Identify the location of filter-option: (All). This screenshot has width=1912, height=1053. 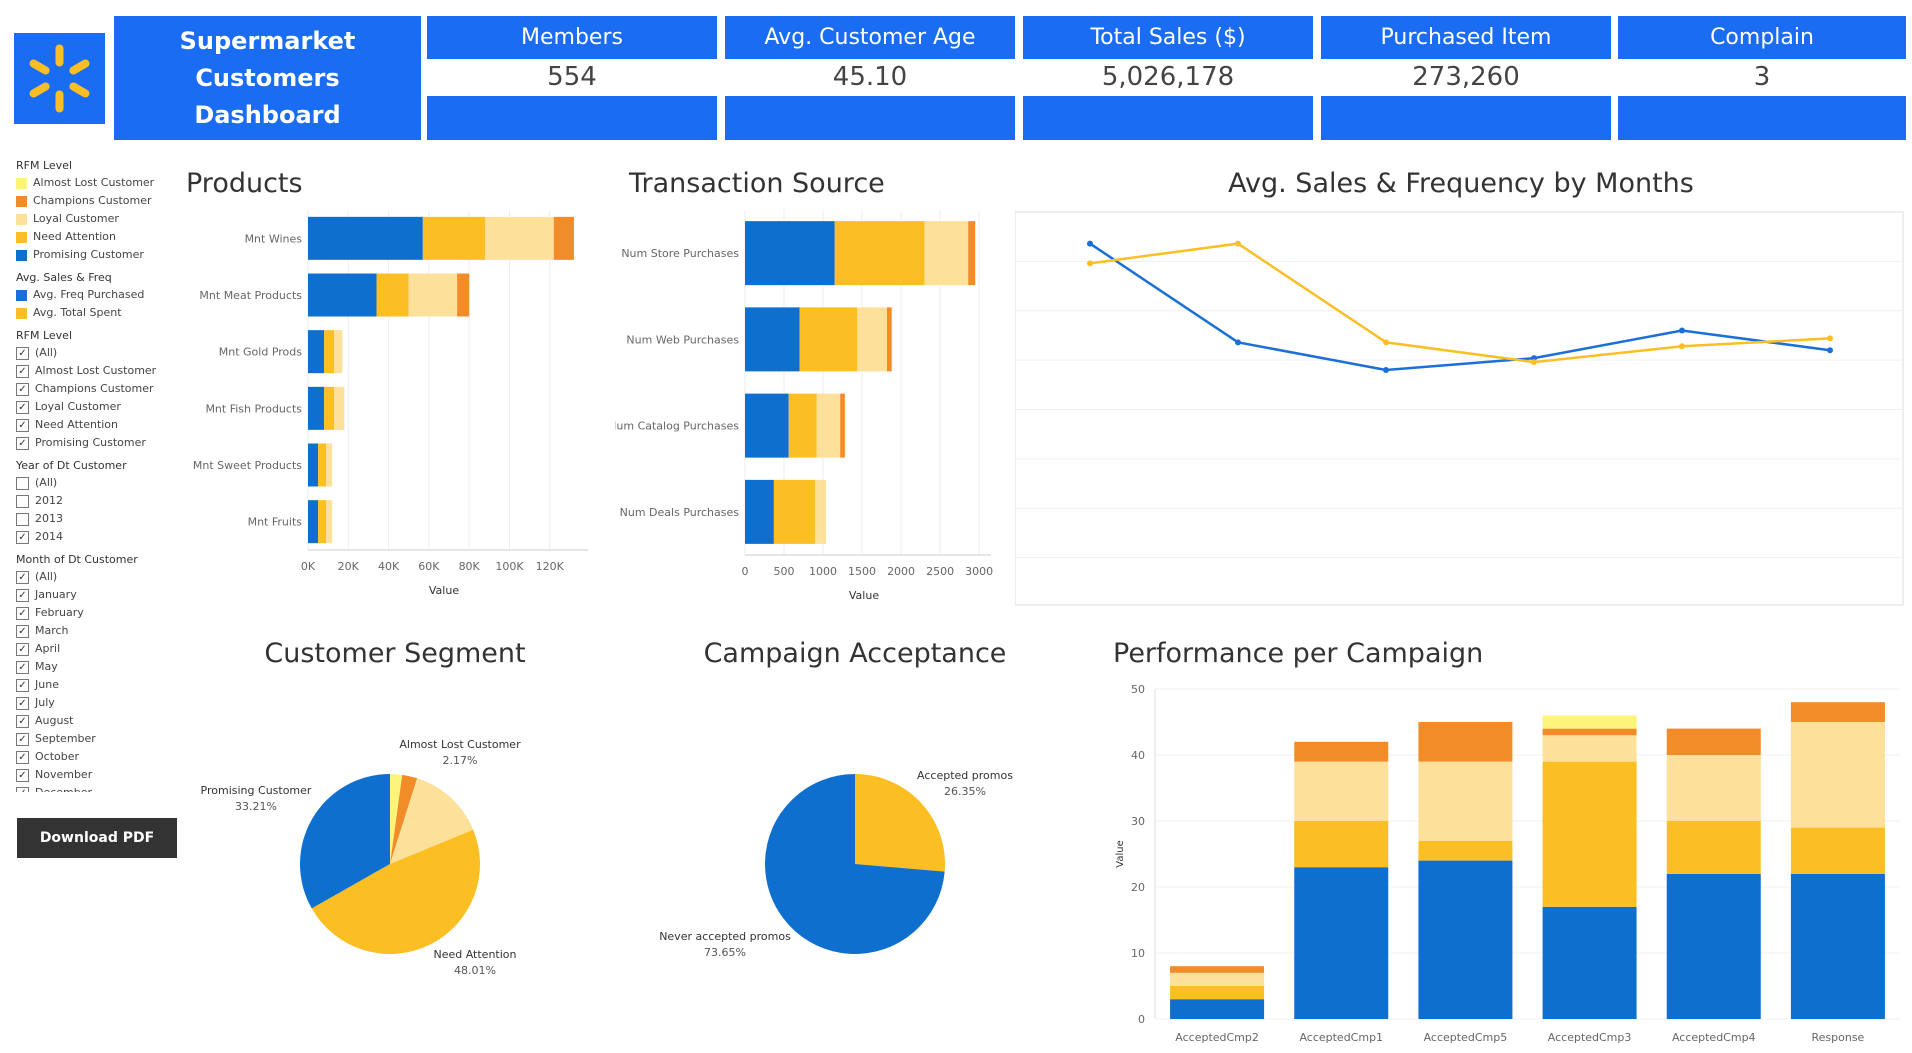
(96, 483).